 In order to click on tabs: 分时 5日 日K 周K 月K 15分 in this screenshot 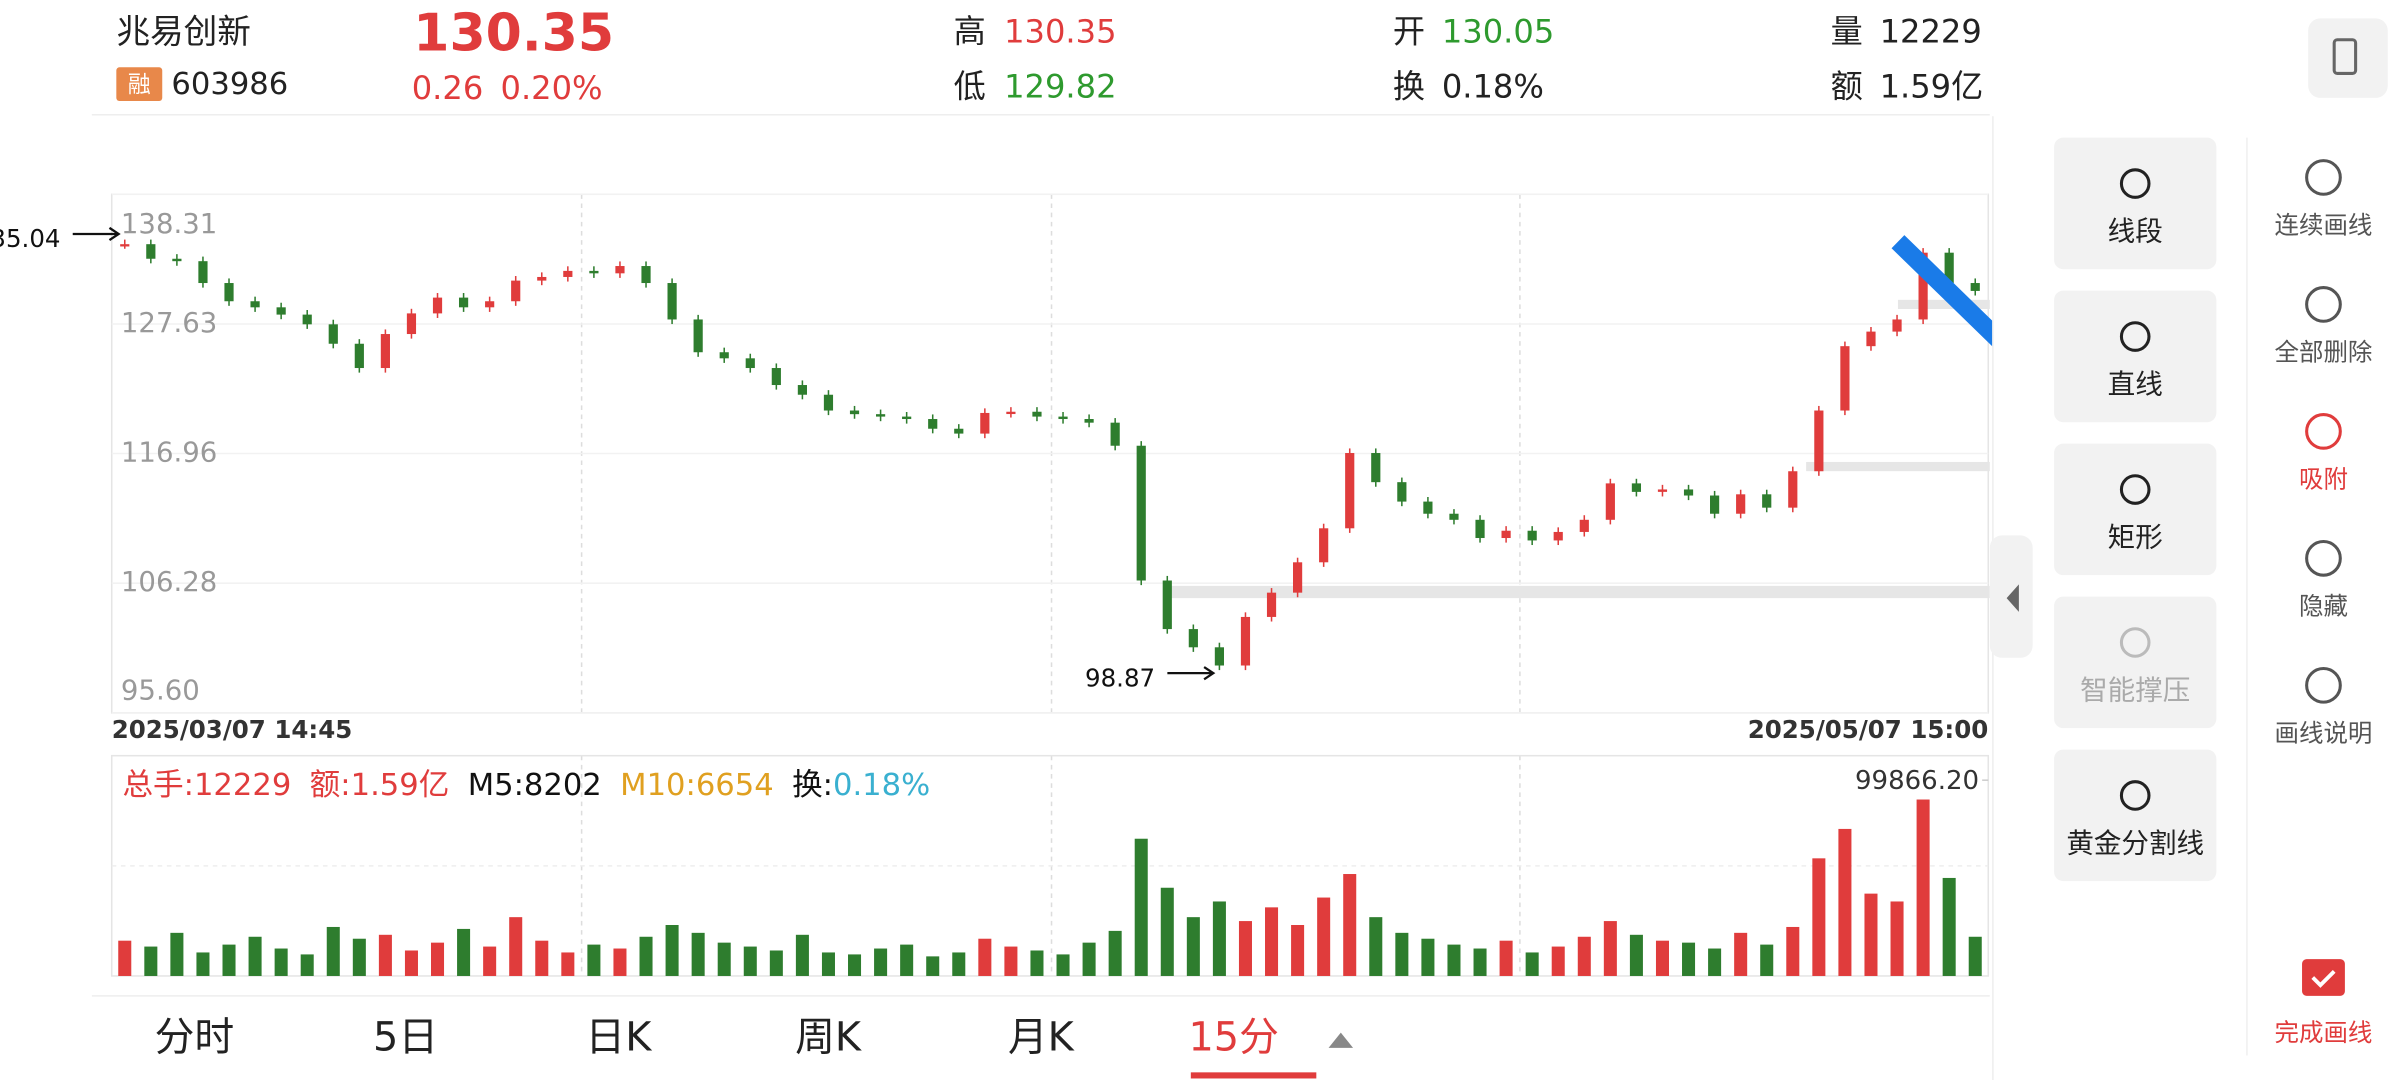, I will do `click(754, 1047)`.